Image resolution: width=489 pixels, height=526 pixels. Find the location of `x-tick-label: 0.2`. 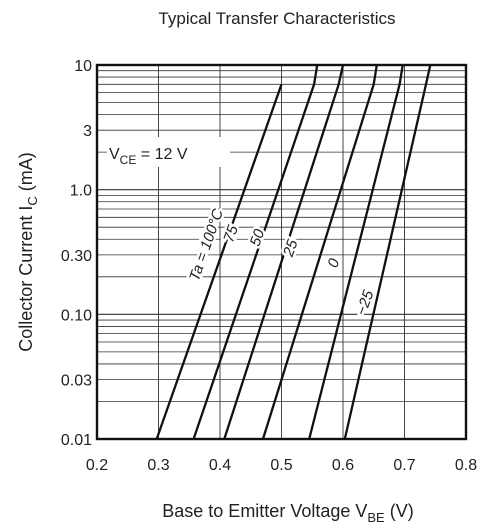

x-tick-label: 0.2 is located at coordinates (97, 465).